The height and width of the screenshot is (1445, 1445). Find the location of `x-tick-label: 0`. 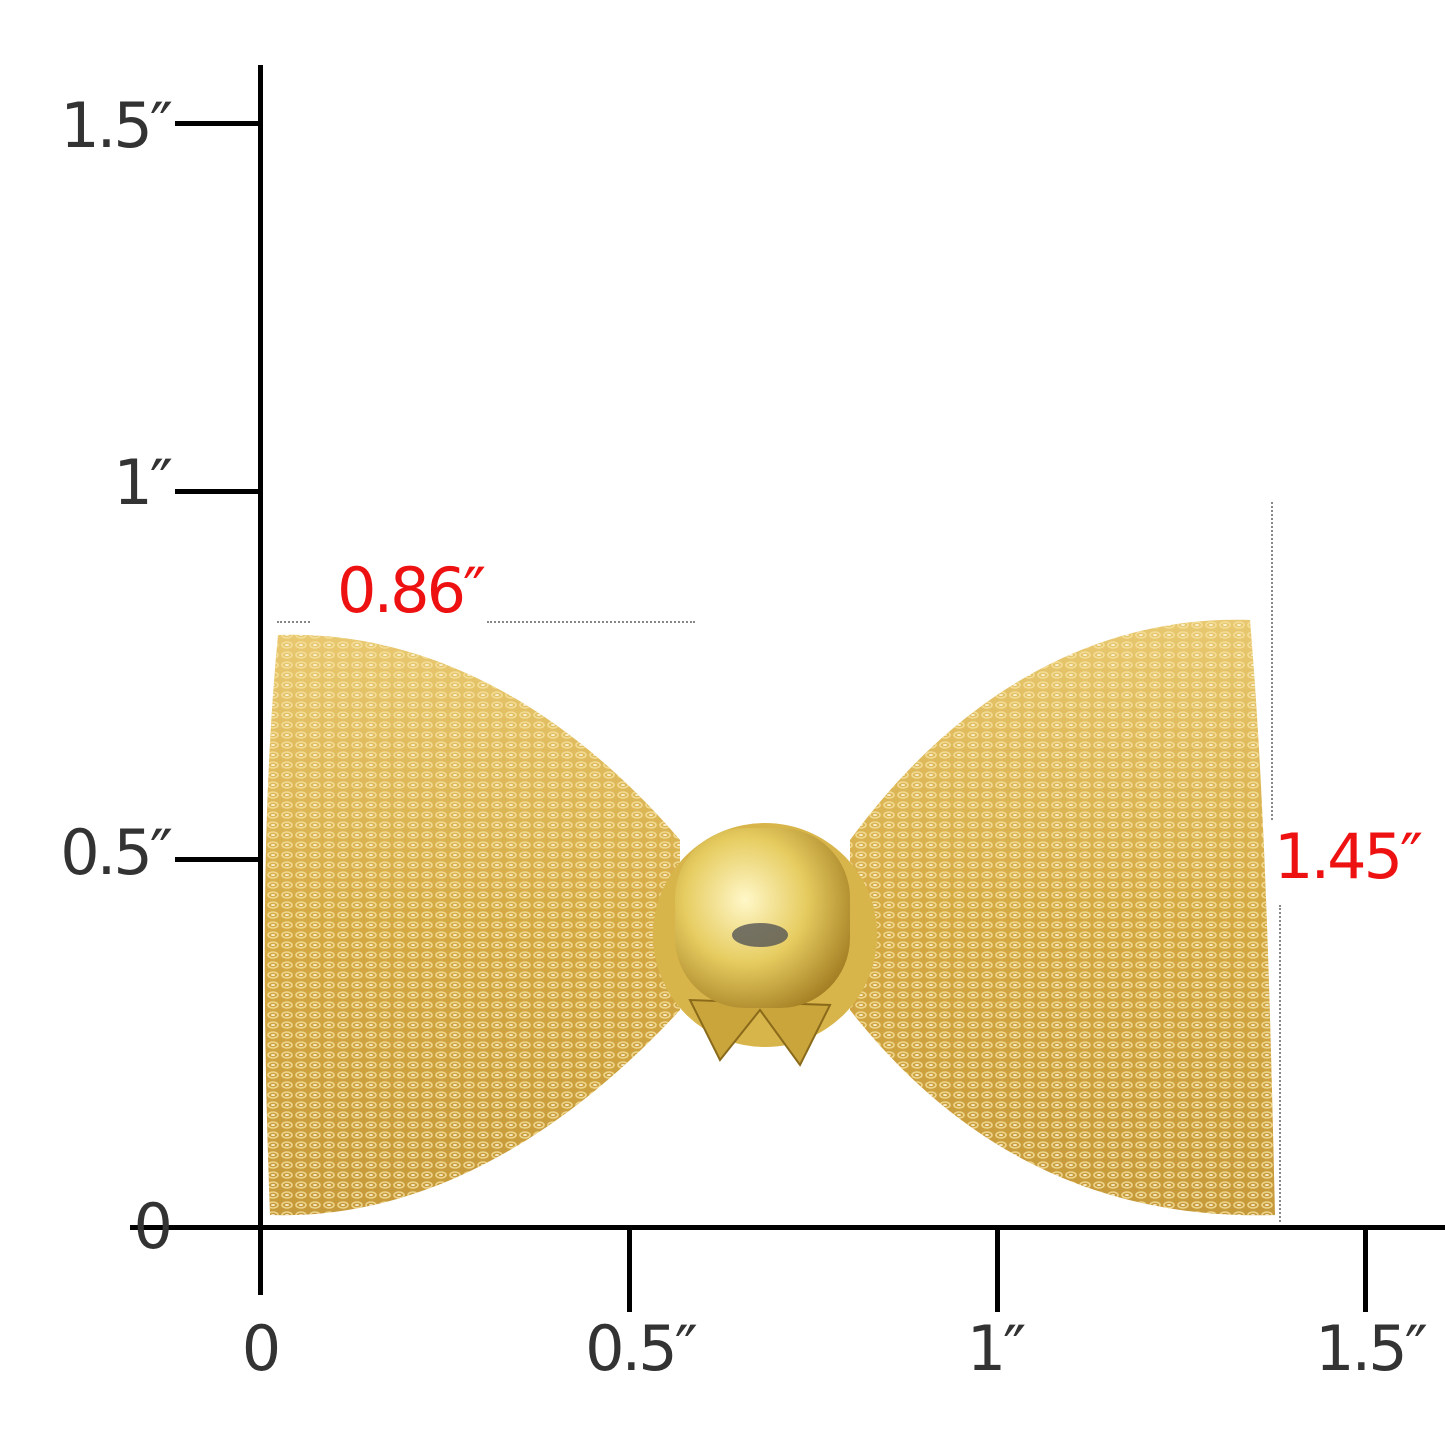

x-tick-label: 0 is located at coordinates (261, 1348).